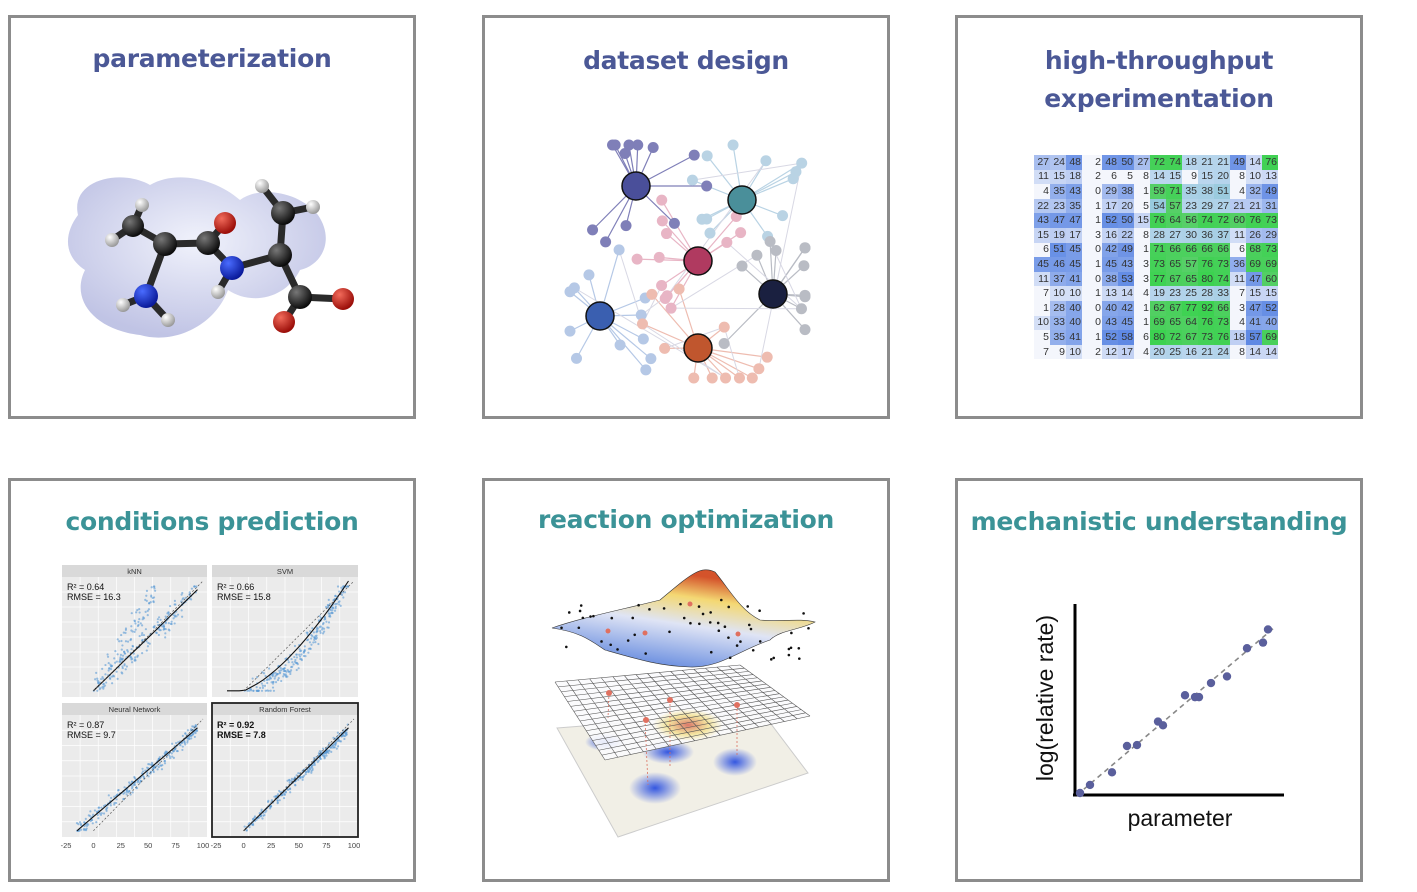 Image resolution: width=1417 pixels, height=892 pixels. Describe the element at coordinates (1254, 323) in the screenshot. I see `heatmap-cell: 41` at that location.